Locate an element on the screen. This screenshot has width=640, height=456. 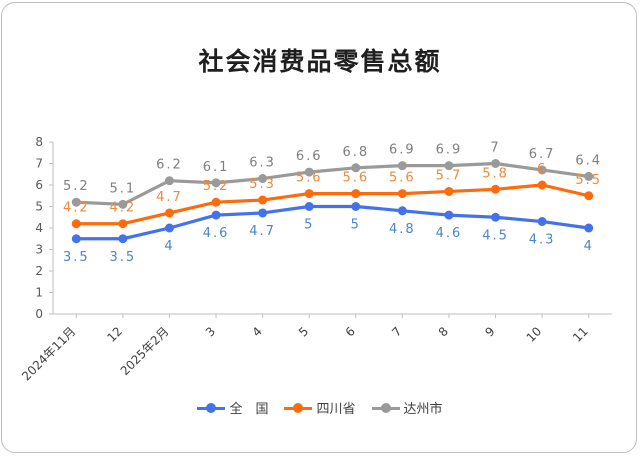
legend-item: 达州市 is located at coordinates (407, 407).